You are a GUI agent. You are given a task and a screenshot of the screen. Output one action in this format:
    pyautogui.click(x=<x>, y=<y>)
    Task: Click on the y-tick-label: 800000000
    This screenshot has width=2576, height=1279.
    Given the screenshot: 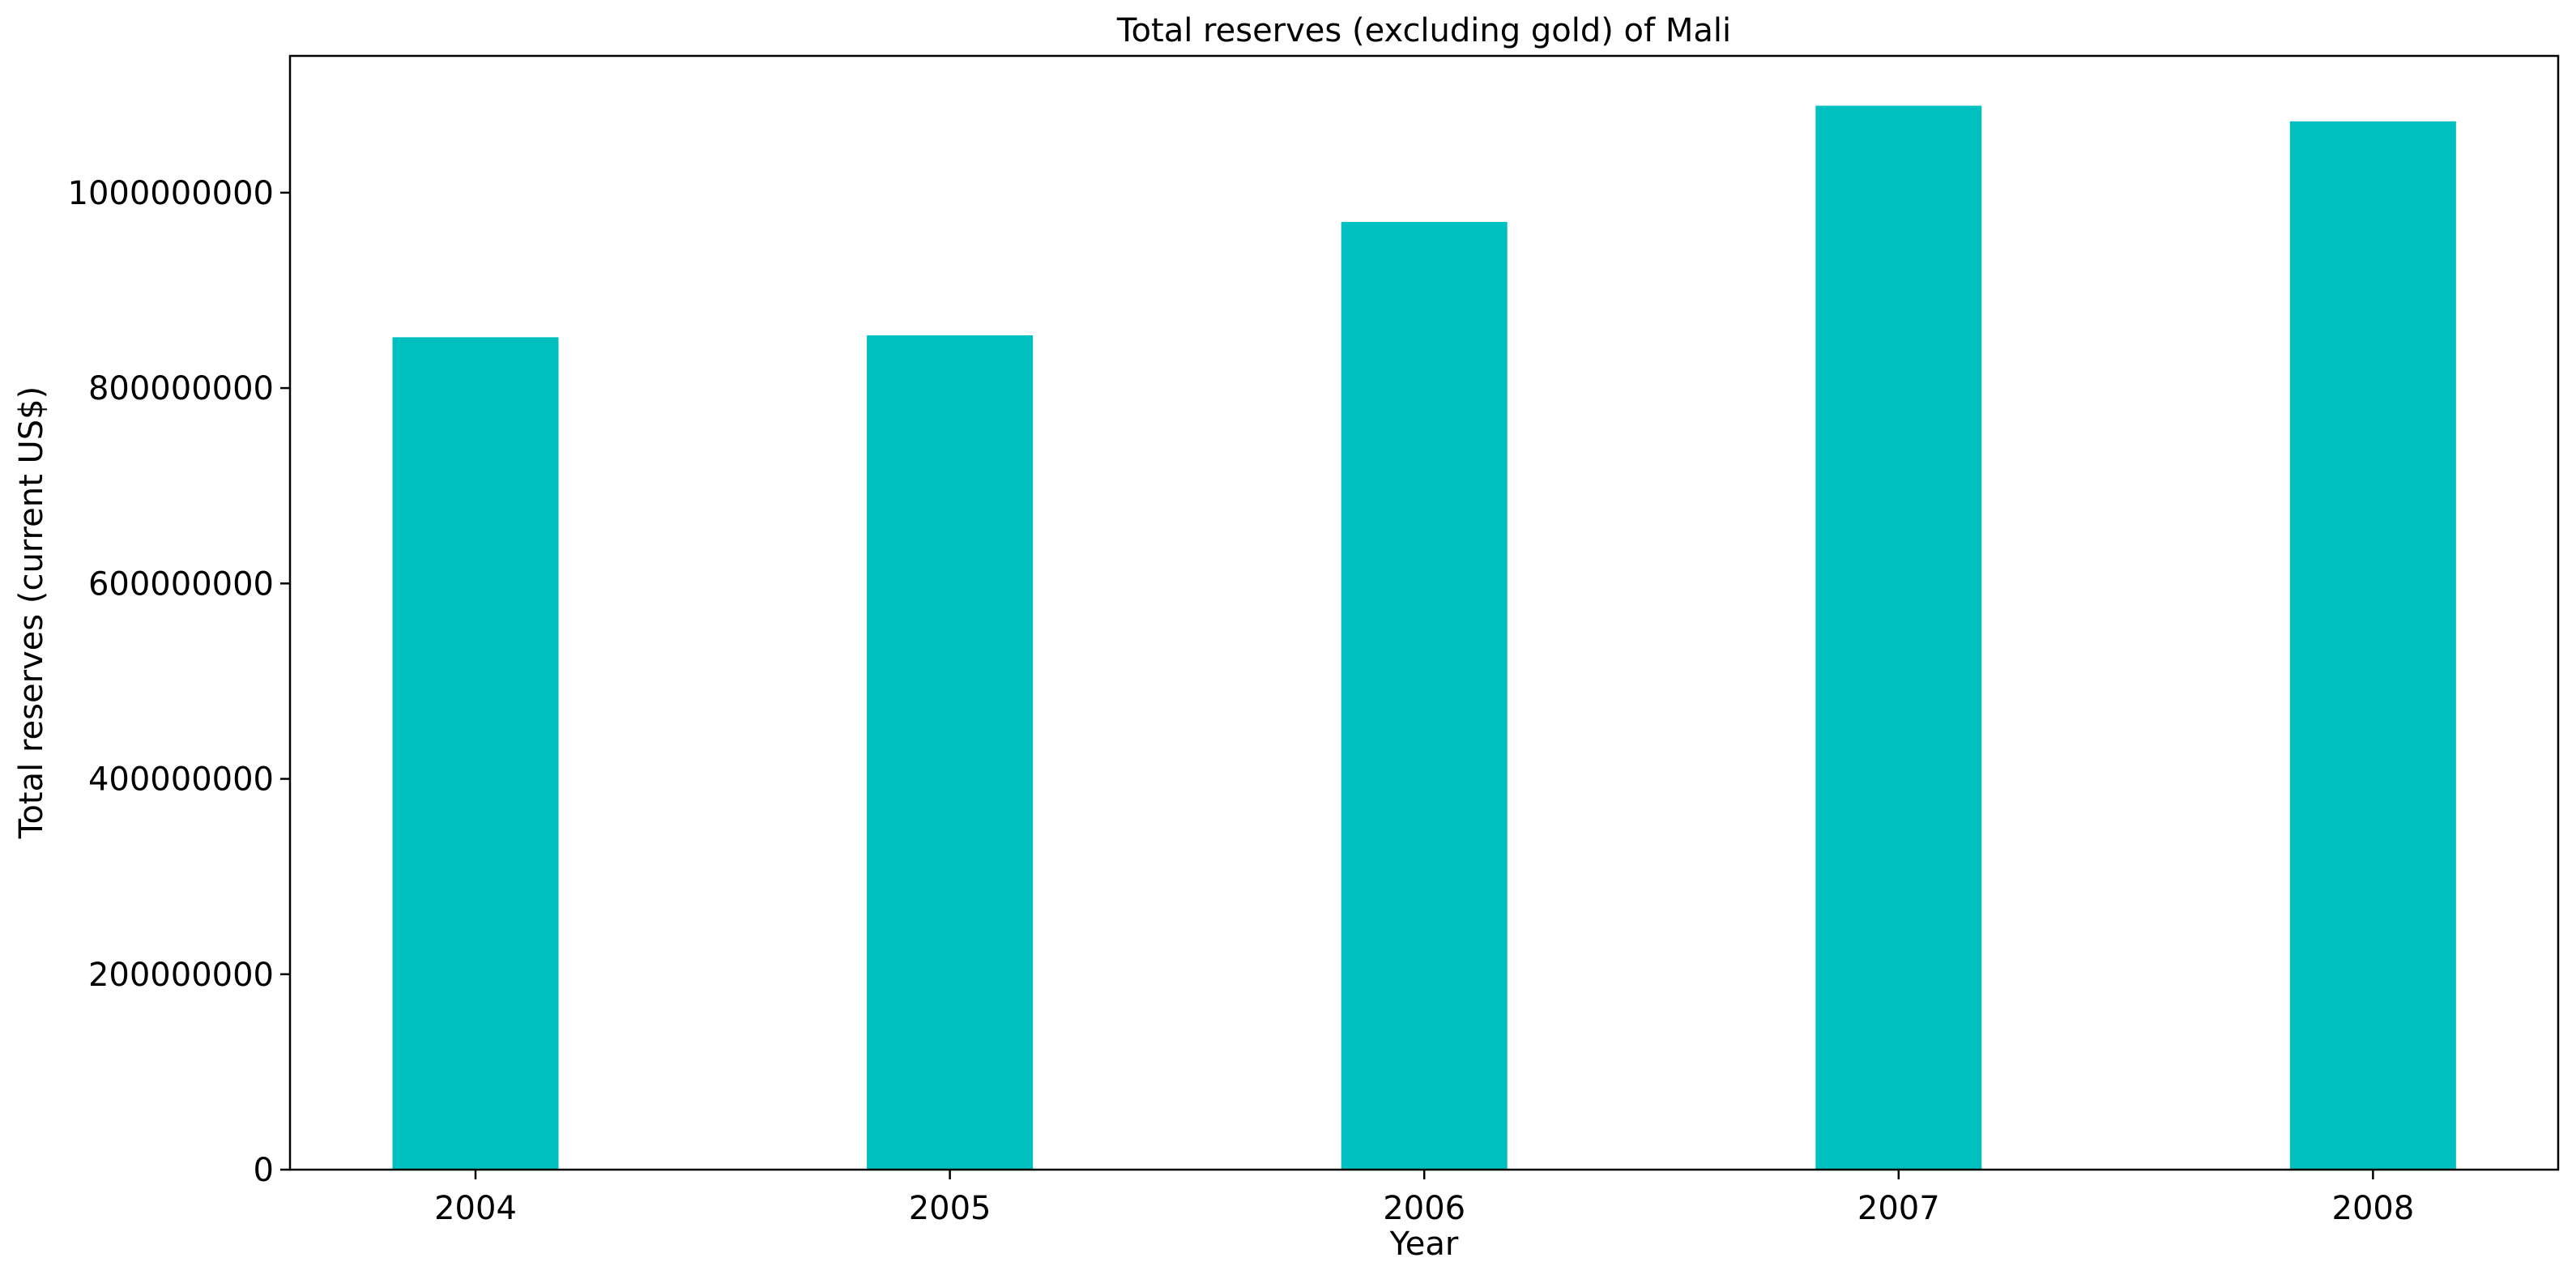 What is the action you would take?
    pyautogui.click(x=181, y=388)
    